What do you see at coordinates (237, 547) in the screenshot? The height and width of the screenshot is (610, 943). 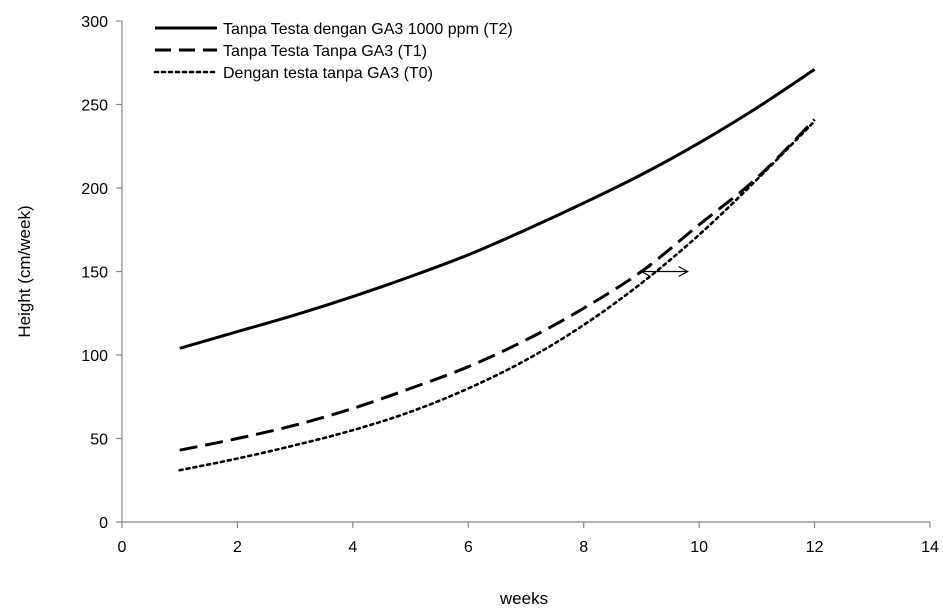 I see `x-tick-label: 2` at bounding box center [237, 547].